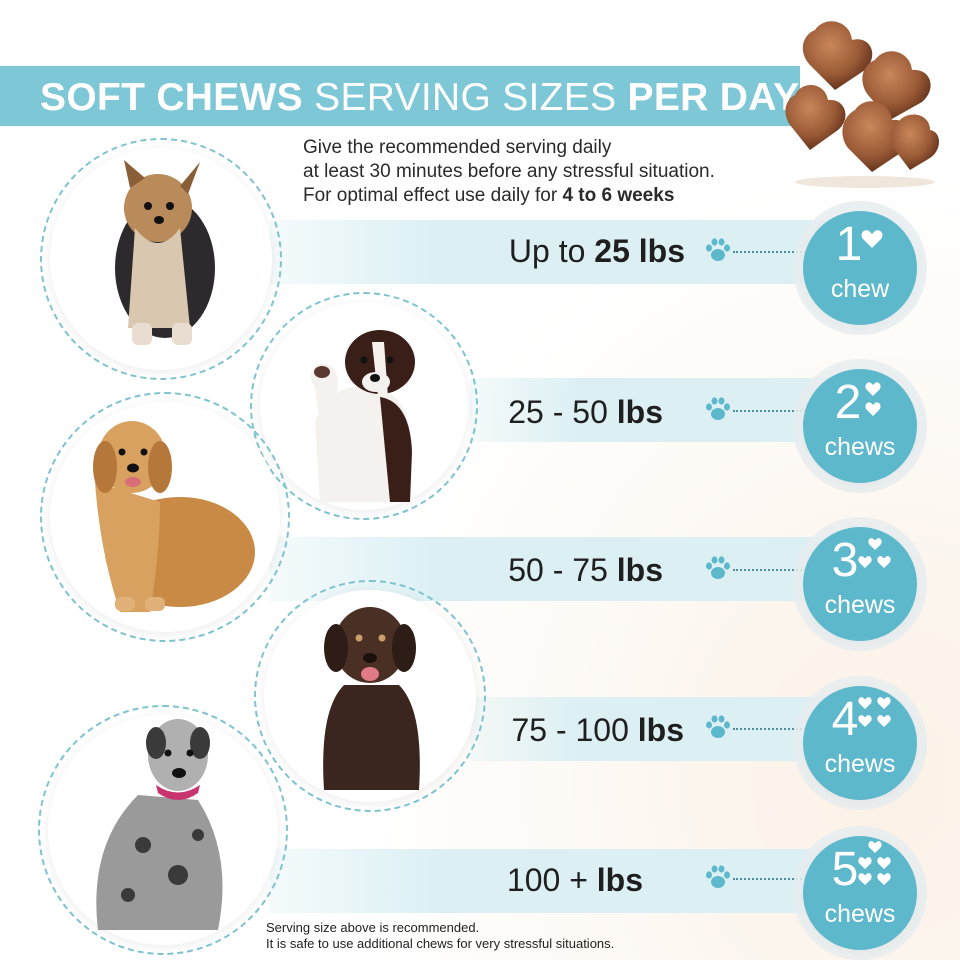 The height and width of the screenshot is (960, 960). Describe the element at coordinates (585, 412) in the screenshot. I see `weight-label-2: 25 - 50 lbs` at that location.